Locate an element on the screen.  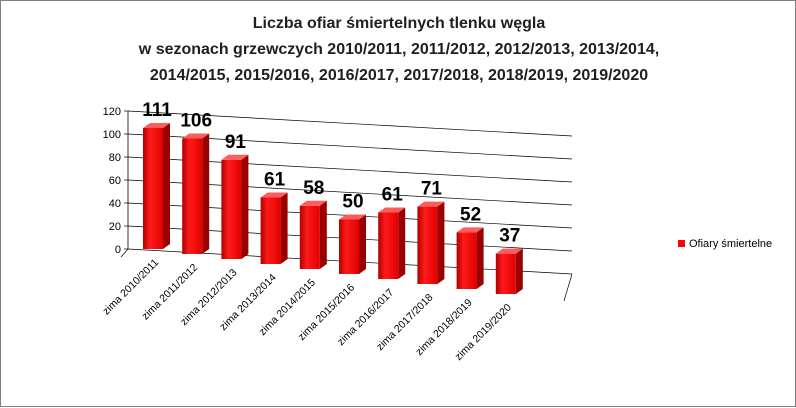
data-label: 71 is located at coordinates (432, 189).